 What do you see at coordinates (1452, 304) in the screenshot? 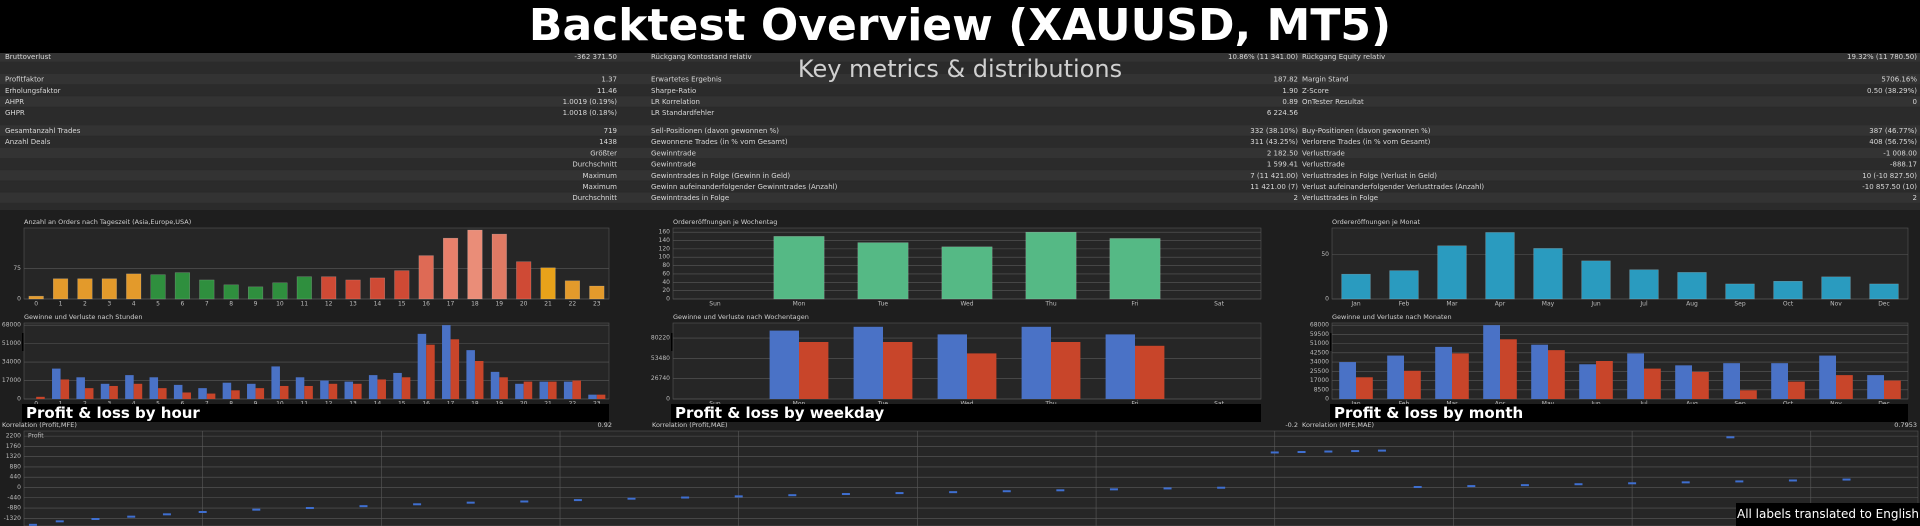
I see `x-tick-label: Mar` at bounding box center [1452, 304].